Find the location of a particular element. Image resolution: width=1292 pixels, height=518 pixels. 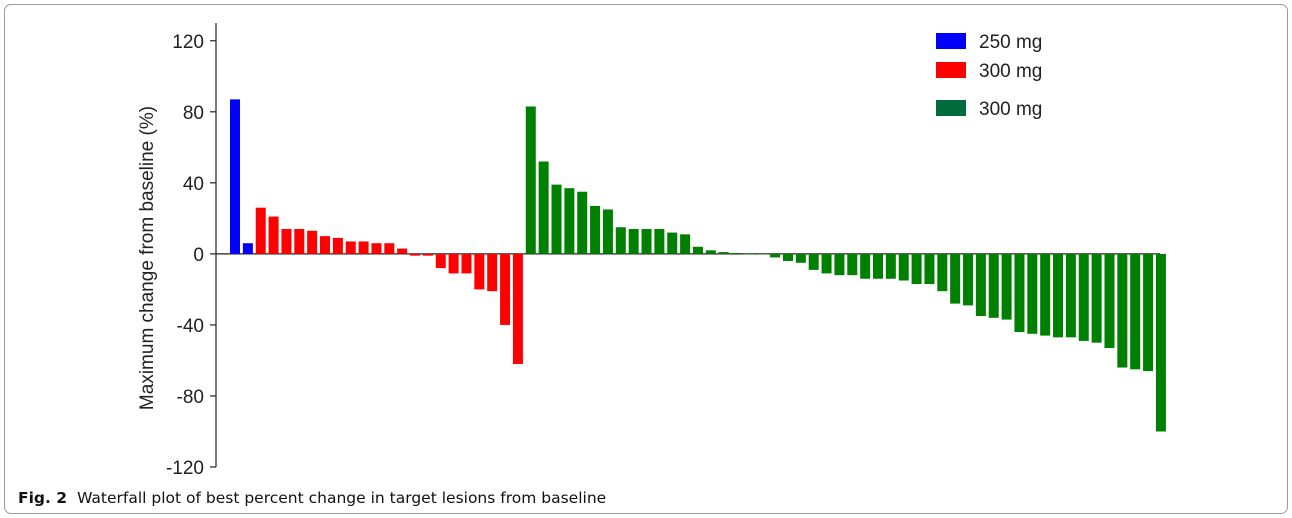

legend: 250 mg 300 mg 300 mg is located at coordinates (989, 76).